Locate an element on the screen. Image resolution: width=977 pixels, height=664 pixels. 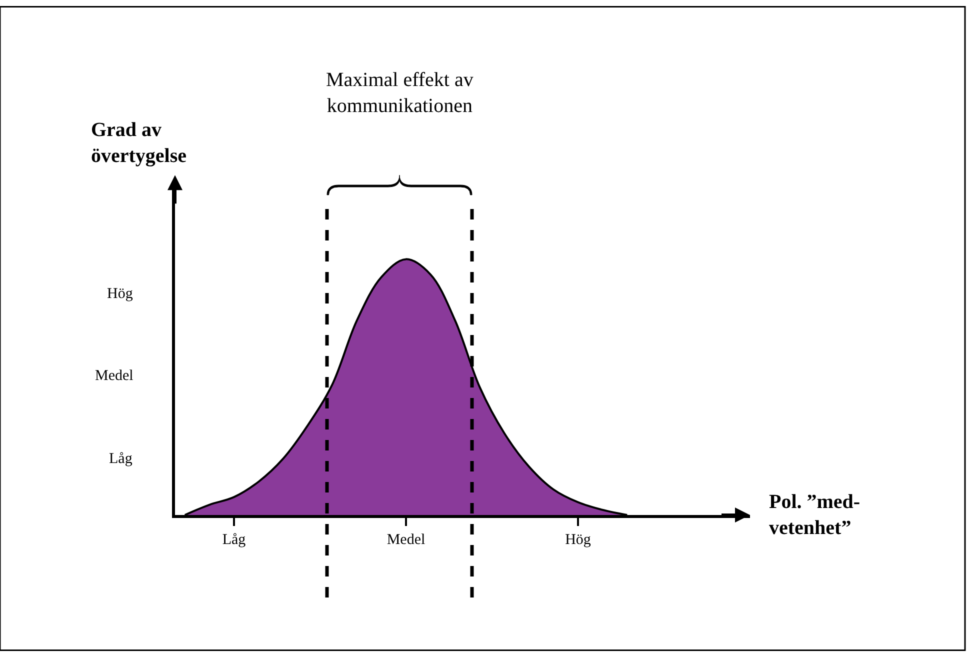
y-axis-title: Grad av övertygelse is located at coordinates (139, 143).